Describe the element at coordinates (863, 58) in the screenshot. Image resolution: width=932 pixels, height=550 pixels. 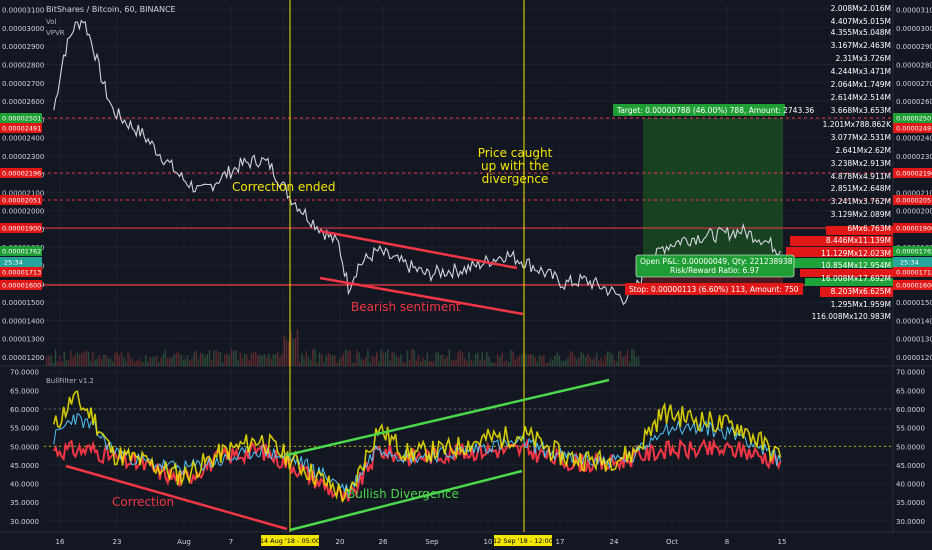
I see `vpvr-label: 2.31Mx3.726M` at that location.